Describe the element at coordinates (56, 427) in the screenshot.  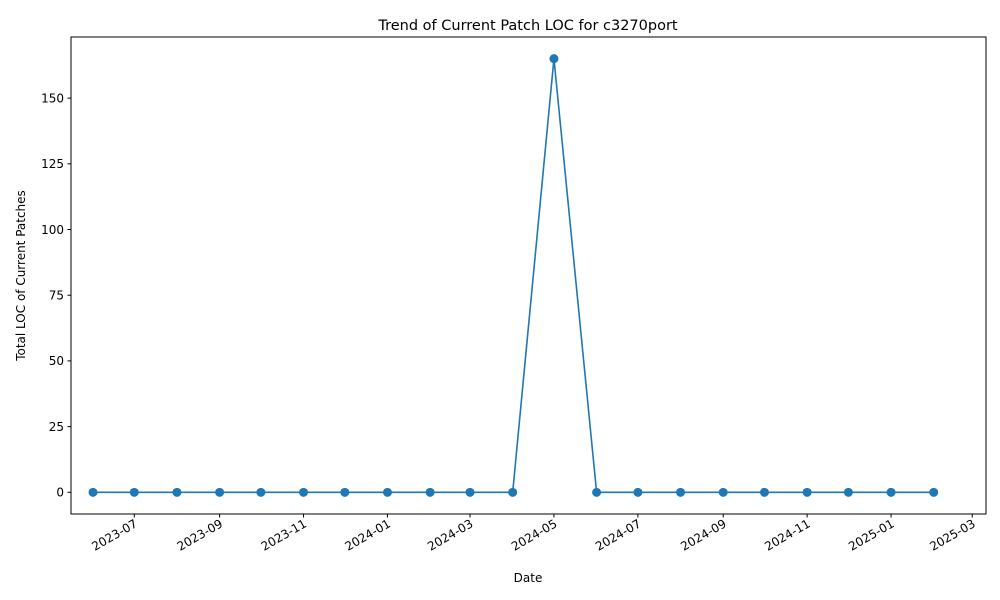
I see `y-tick-label: 25` at that location.